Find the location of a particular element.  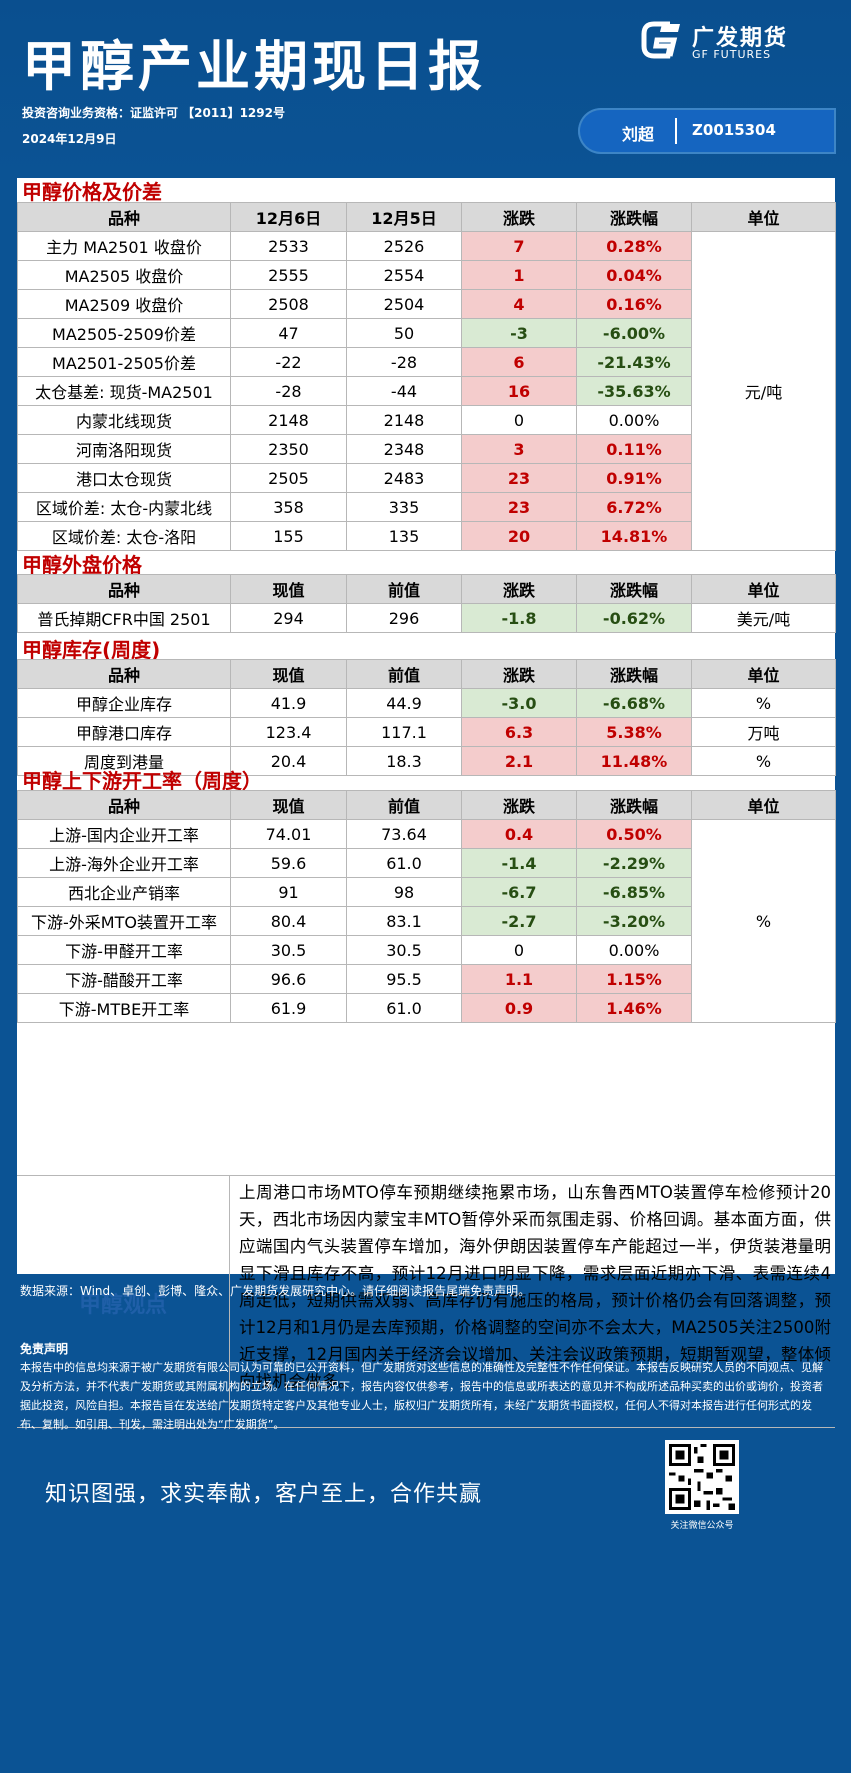

previous-value: 335 is located at coordinates (404, 507).